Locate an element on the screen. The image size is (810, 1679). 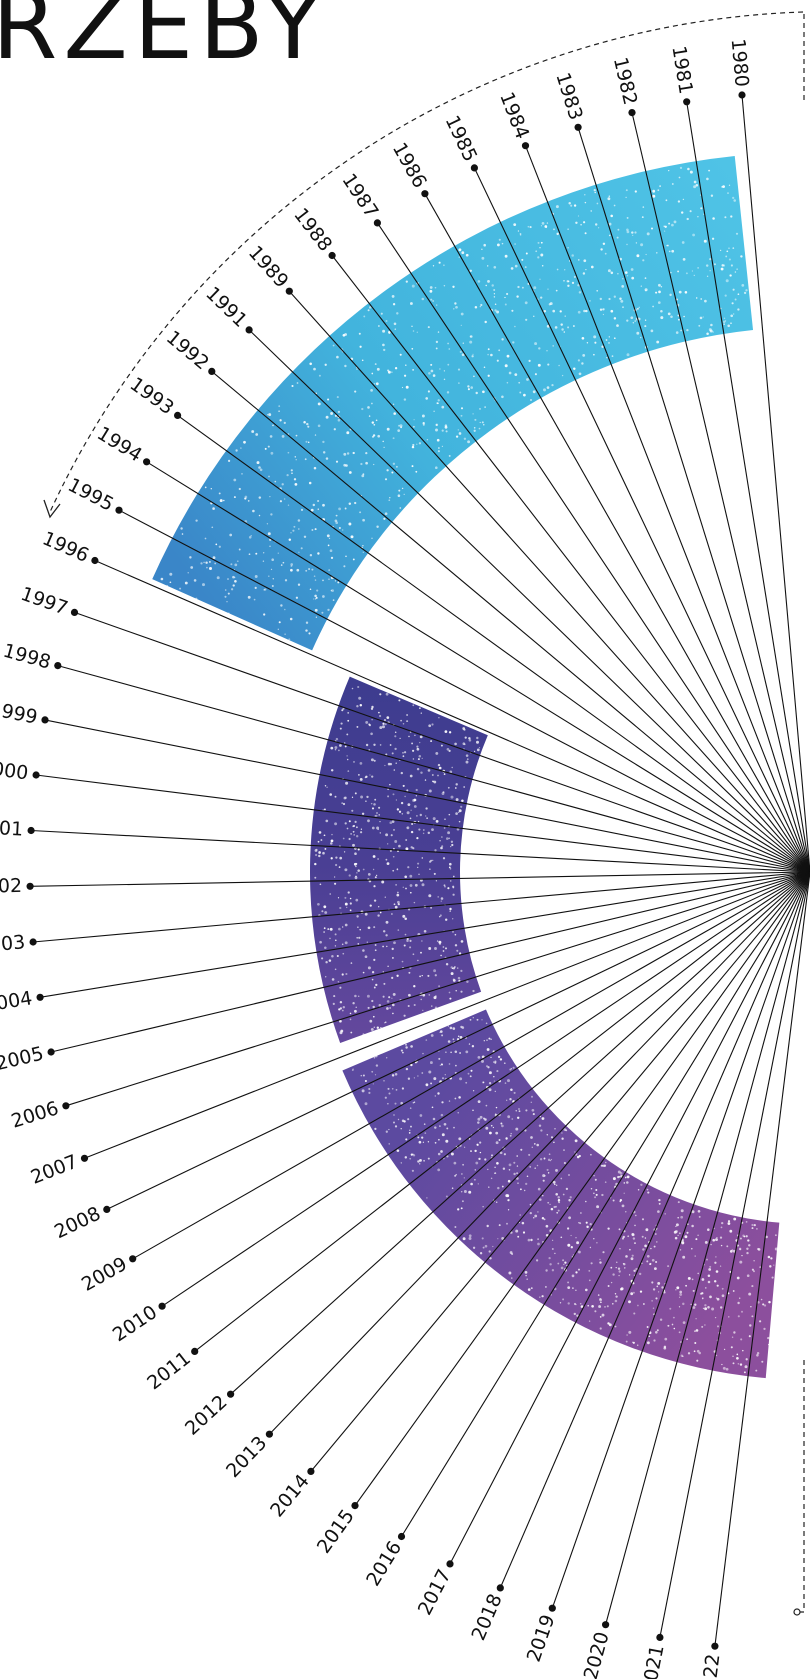
year-dot-2011 is located at coordinates (195, 1351).